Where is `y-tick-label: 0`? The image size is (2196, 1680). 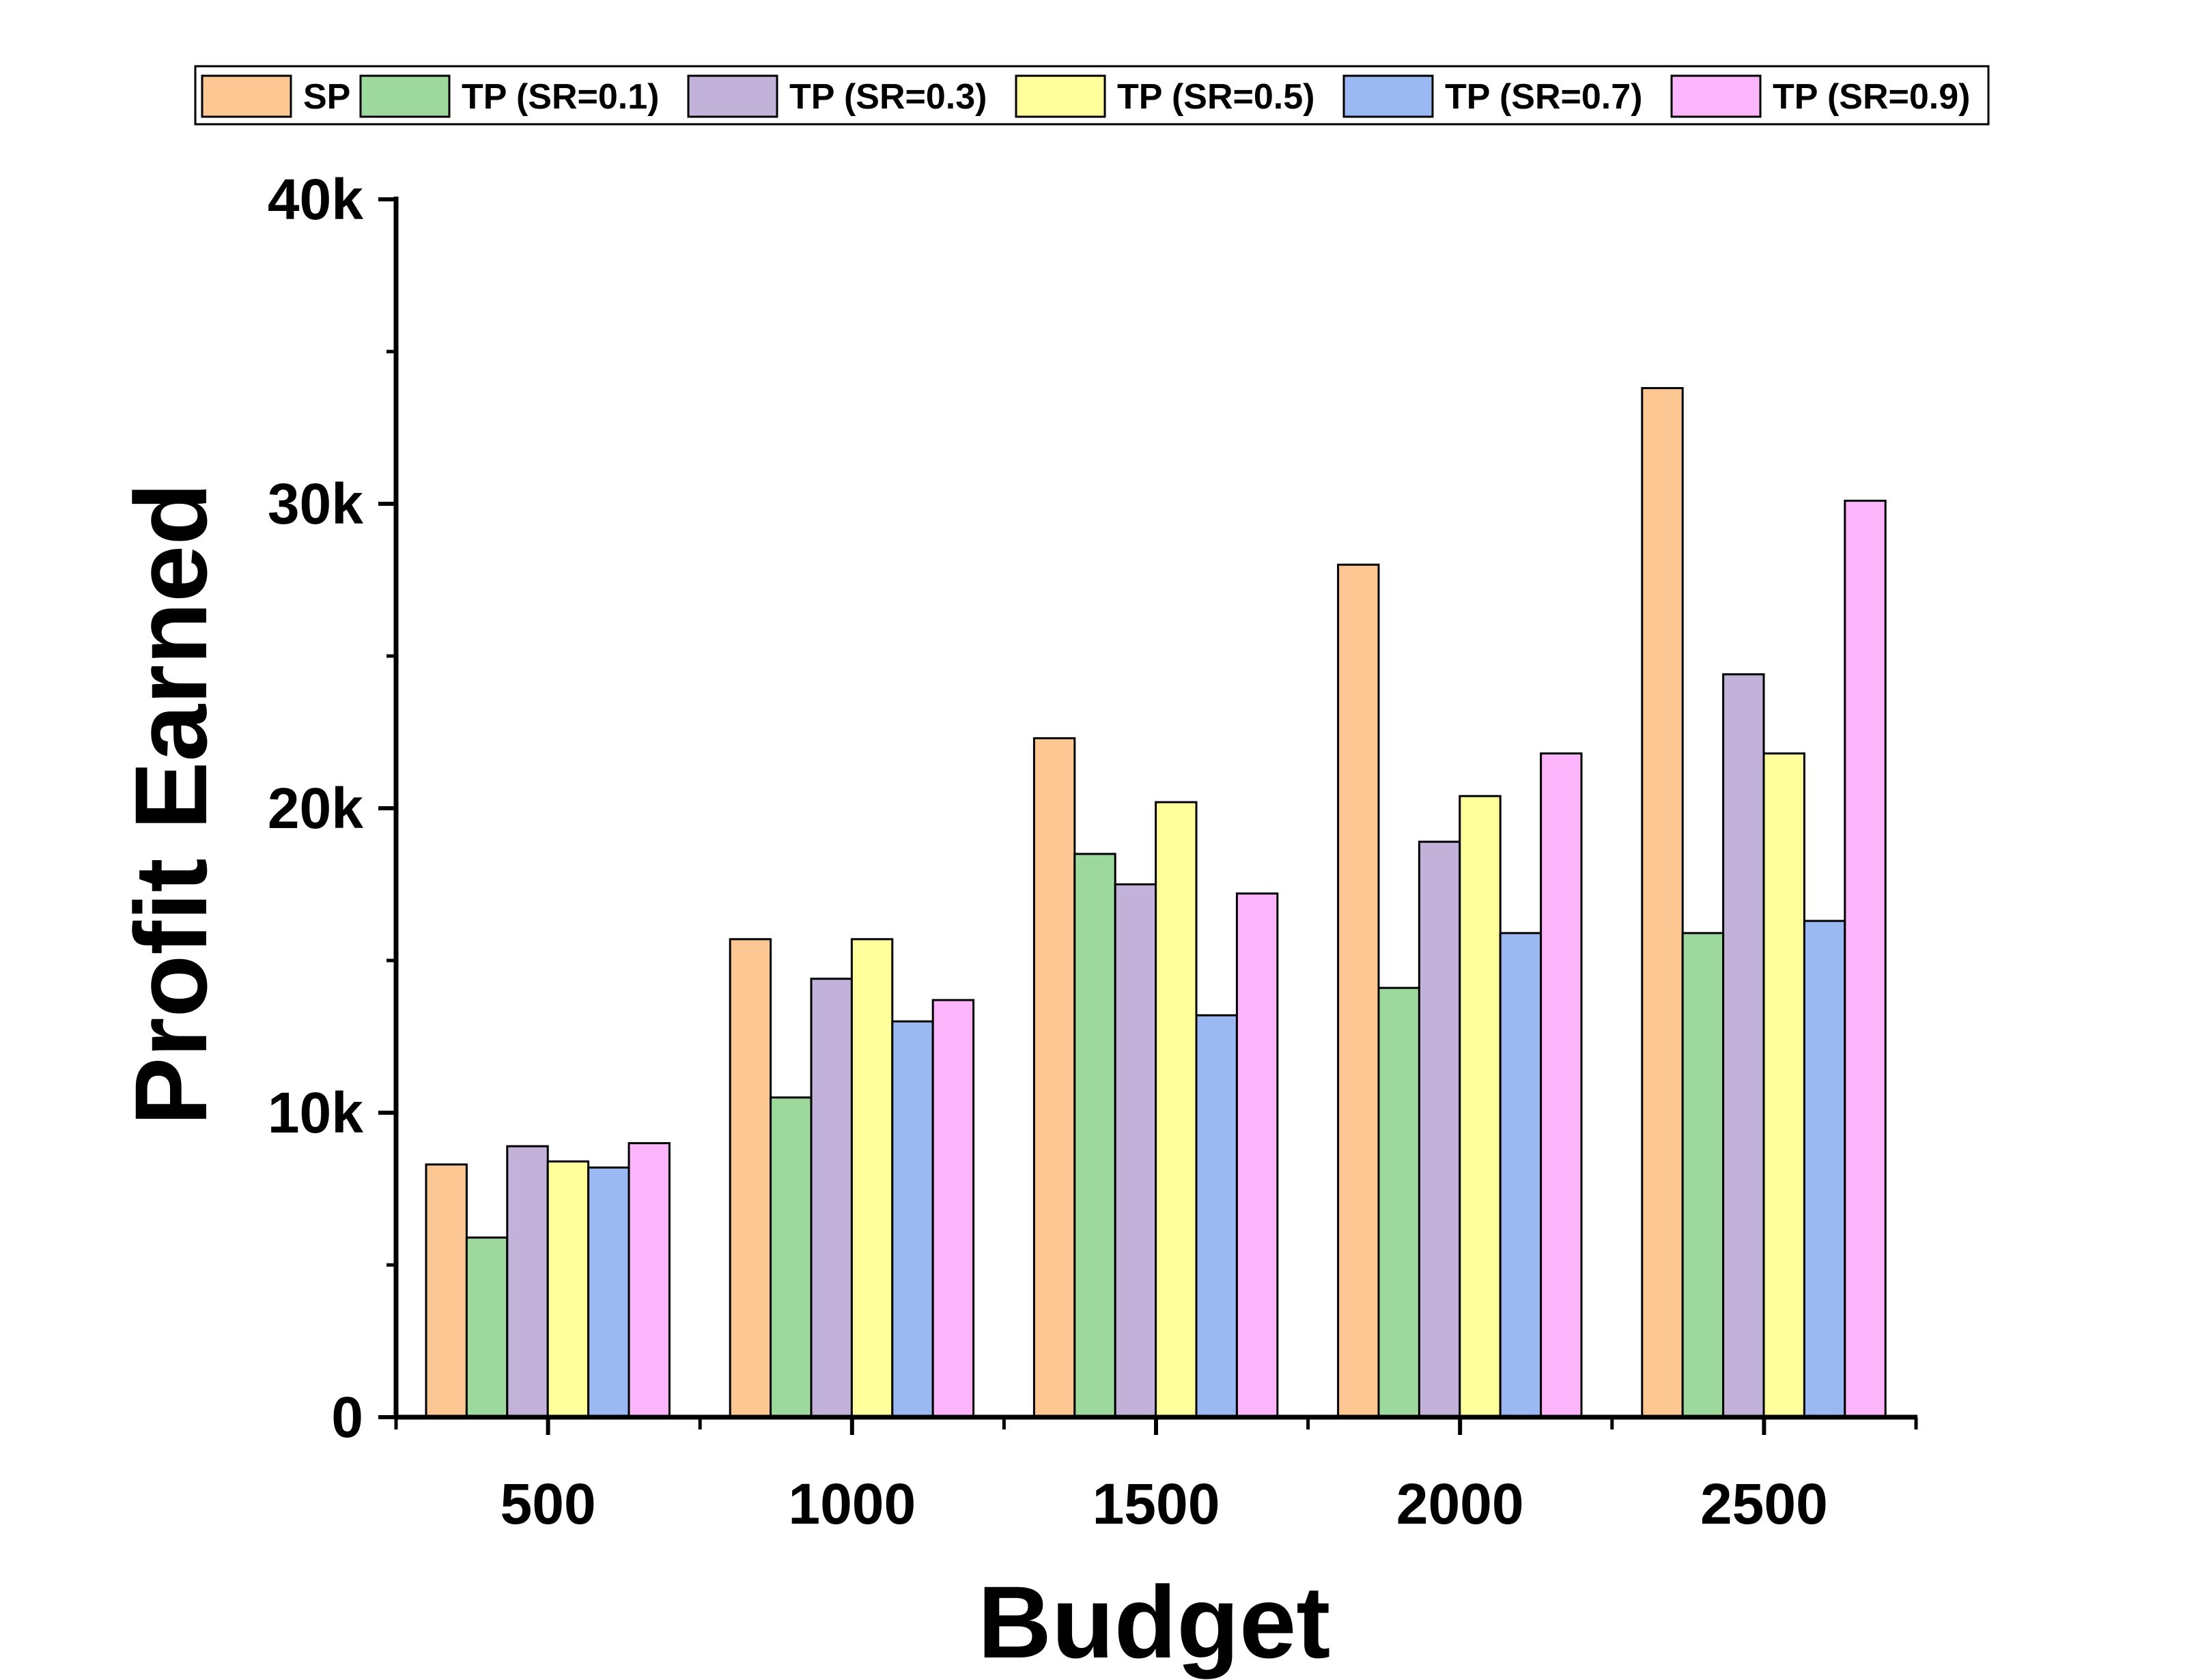 y-tick-label: 0 is located at coordinates (347, 1417).